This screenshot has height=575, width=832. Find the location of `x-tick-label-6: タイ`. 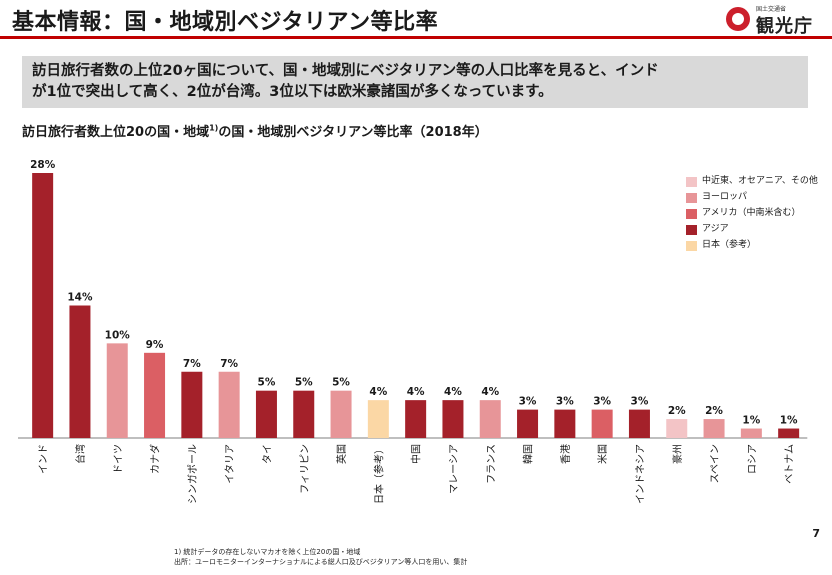

x-tick-label-6: タイ is located at coordinates (267, 454).